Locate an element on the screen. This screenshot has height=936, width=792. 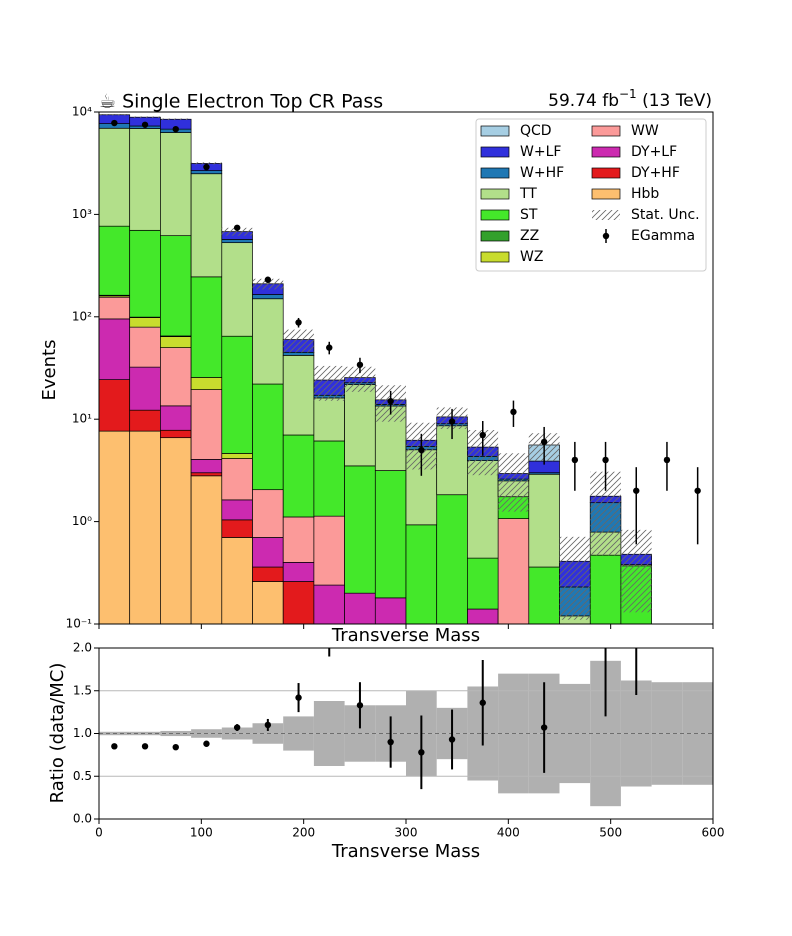
legend-label: WW is located at coordinates (645, 131).